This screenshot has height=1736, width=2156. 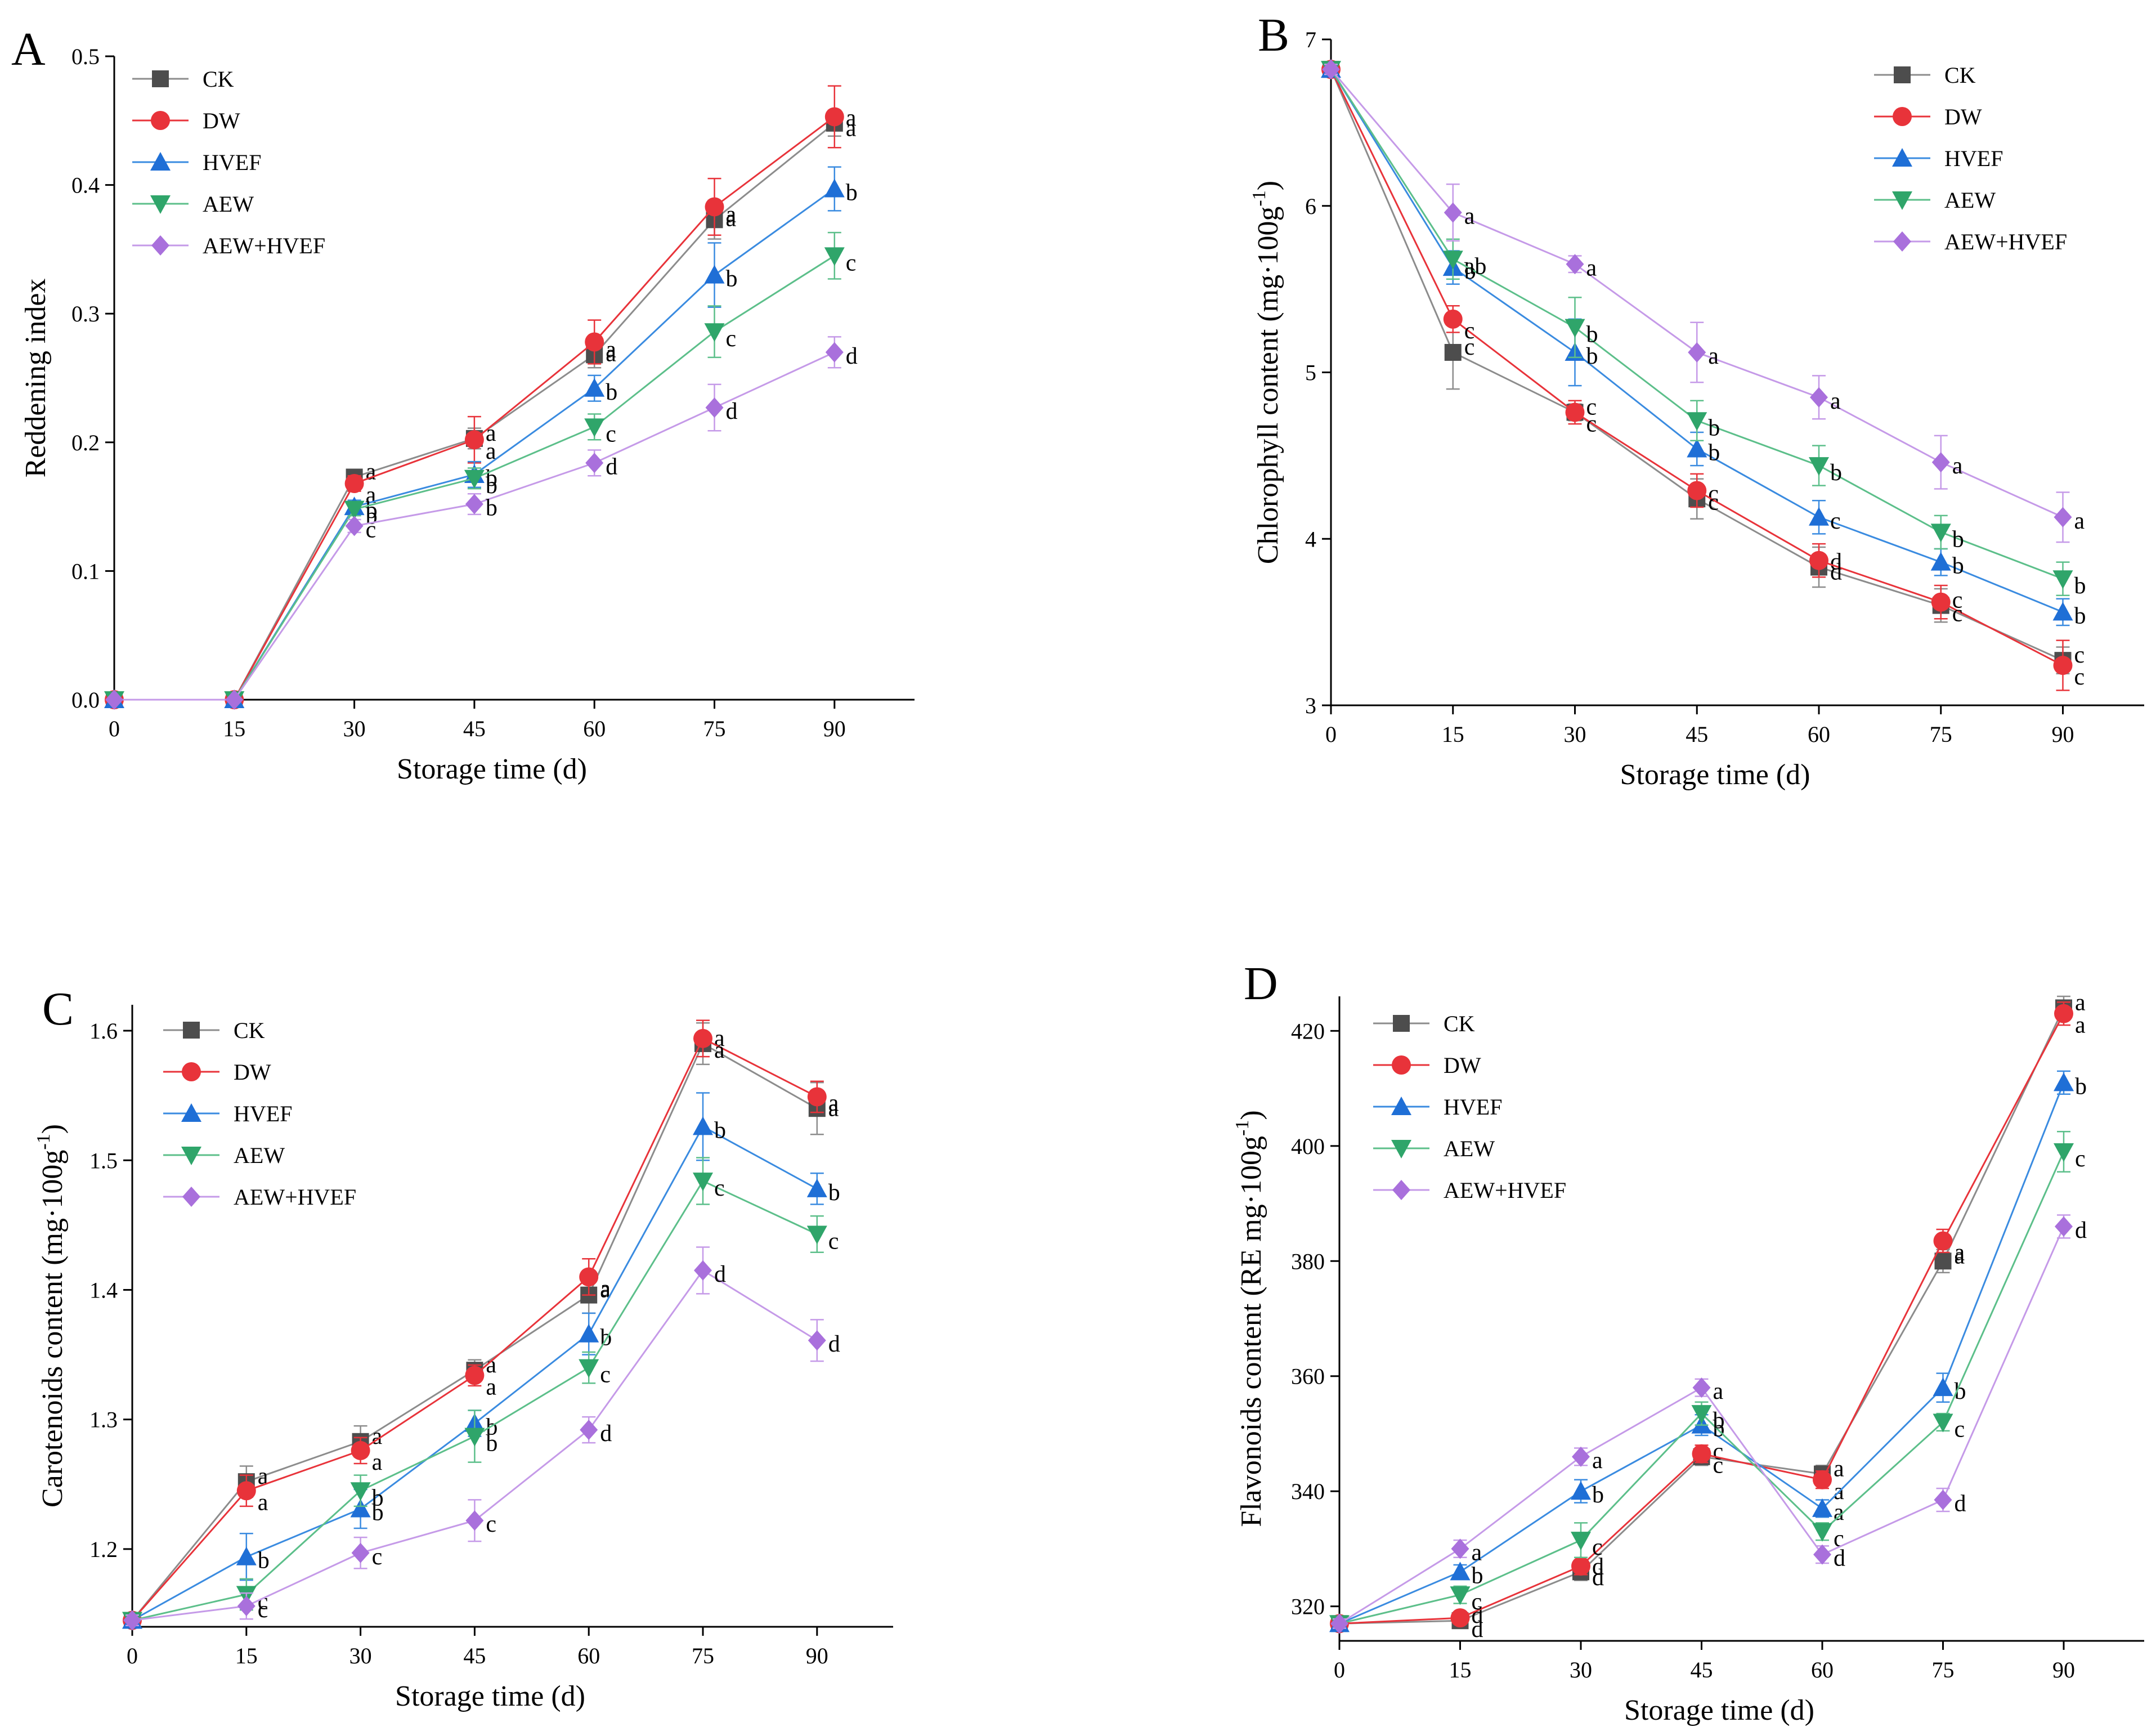 I want to click on y-tick-label: 1.3, so click(x=104, y=1420).